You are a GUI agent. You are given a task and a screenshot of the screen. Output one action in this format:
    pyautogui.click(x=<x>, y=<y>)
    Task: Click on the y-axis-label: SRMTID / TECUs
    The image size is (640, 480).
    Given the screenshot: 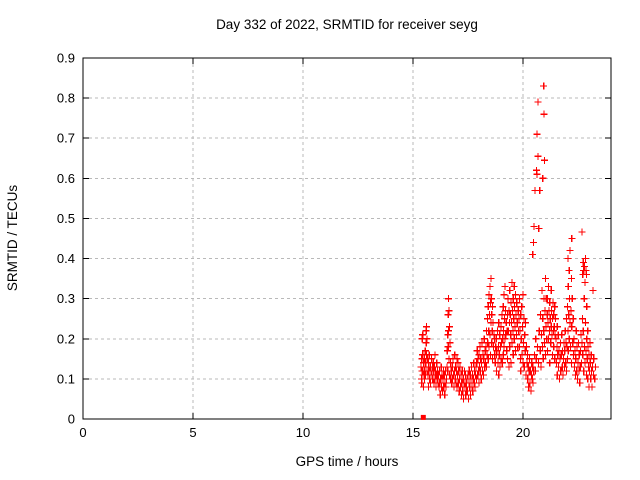 What is the action you would take?
    pyautogui.click(x=12, y=238)
    